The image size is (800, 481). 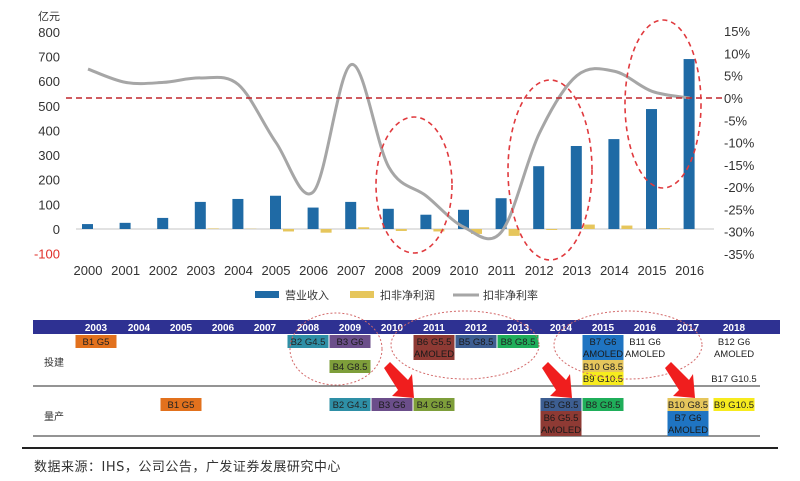 I want to click on x-axis-tick: 2000, so click(x=88, y=270).